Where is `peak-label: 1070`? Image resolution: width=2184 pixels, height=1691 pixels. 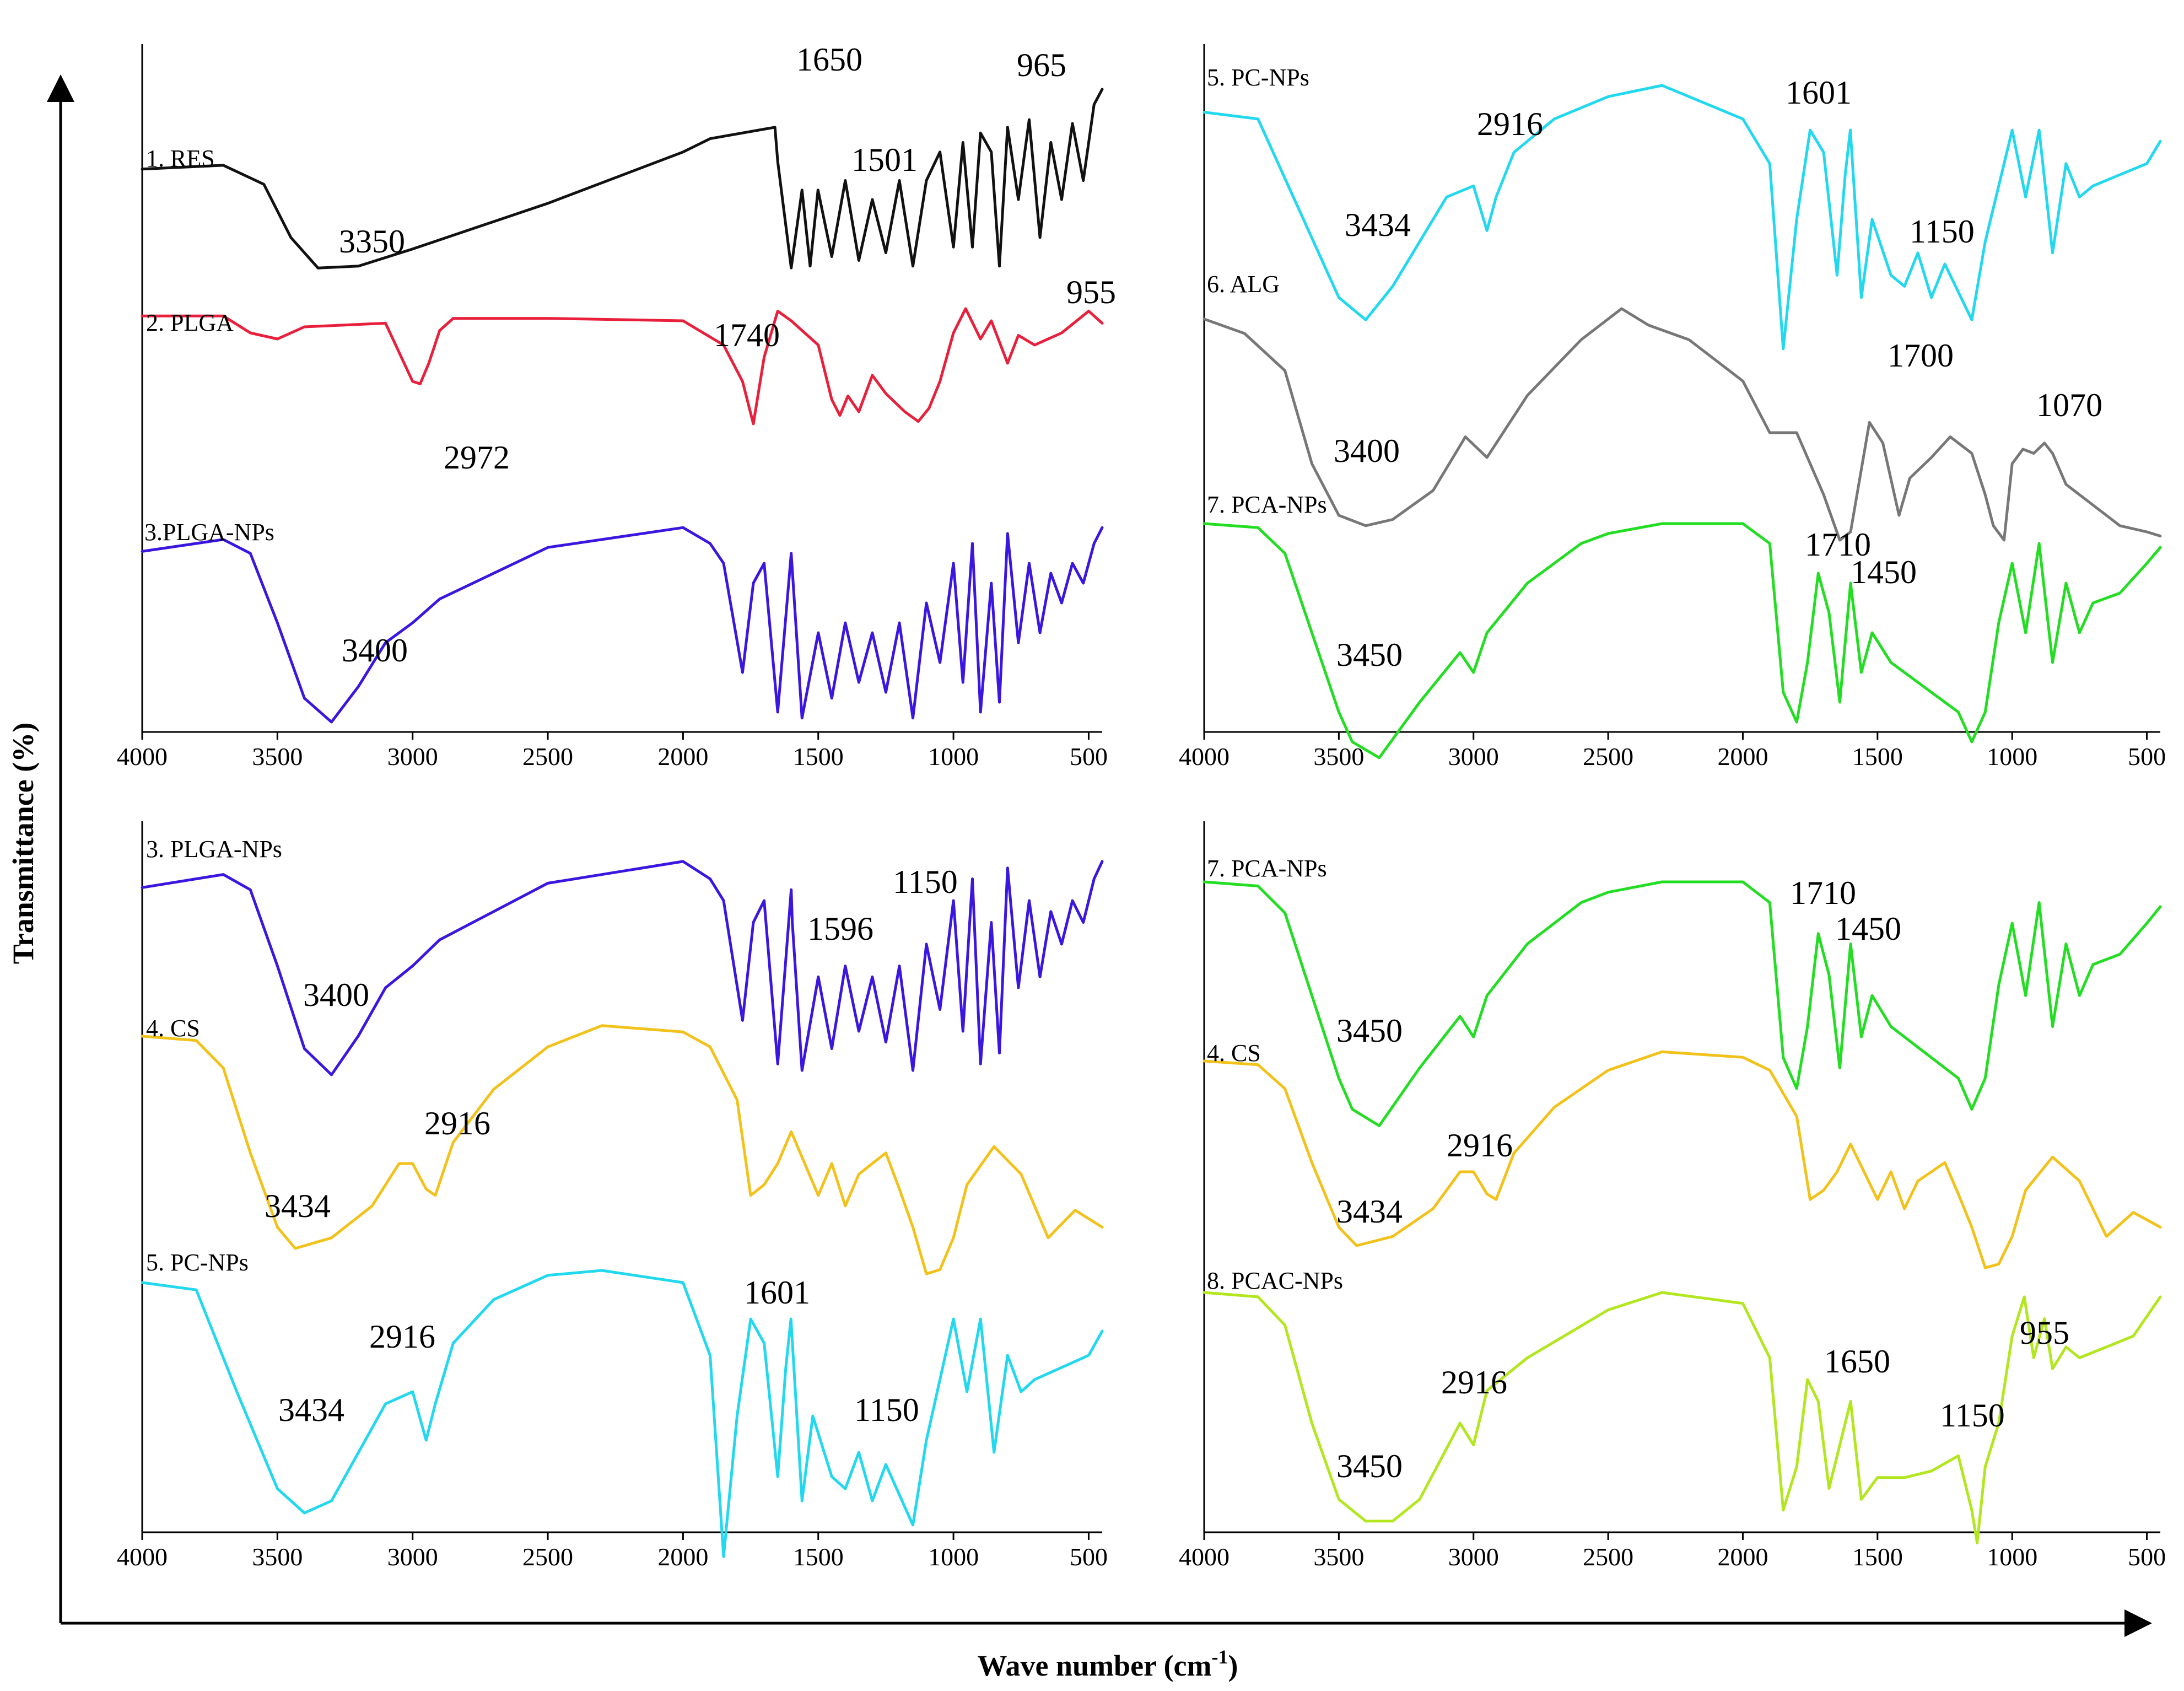
peak-label: 1070 is located at coordinates (2069, 405).